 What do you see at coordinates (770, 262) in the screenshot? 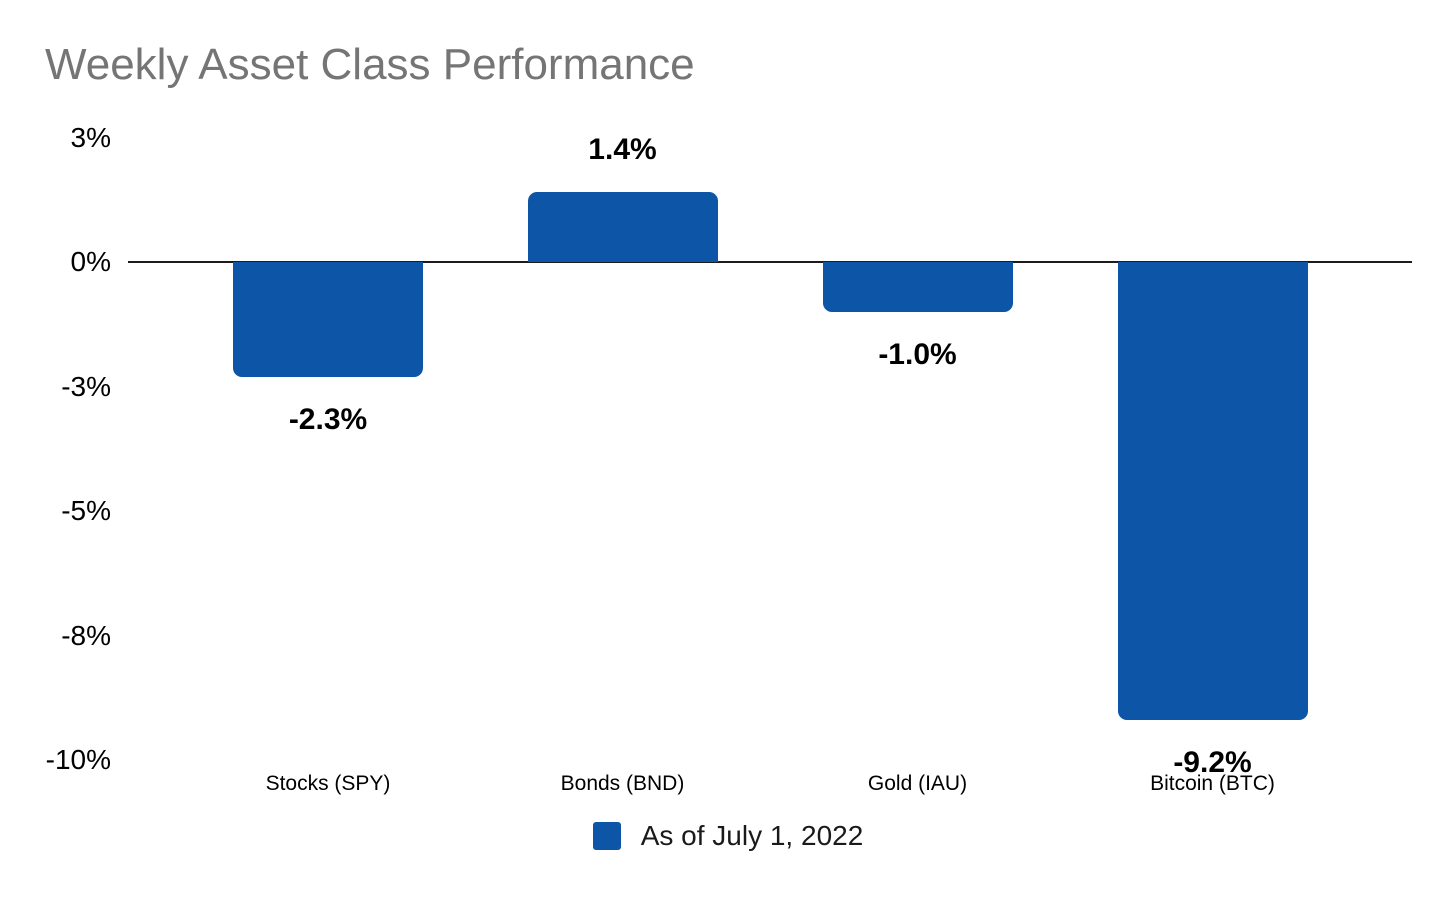
I see `x-axis-zero-line` at bounding box center [770, 262].